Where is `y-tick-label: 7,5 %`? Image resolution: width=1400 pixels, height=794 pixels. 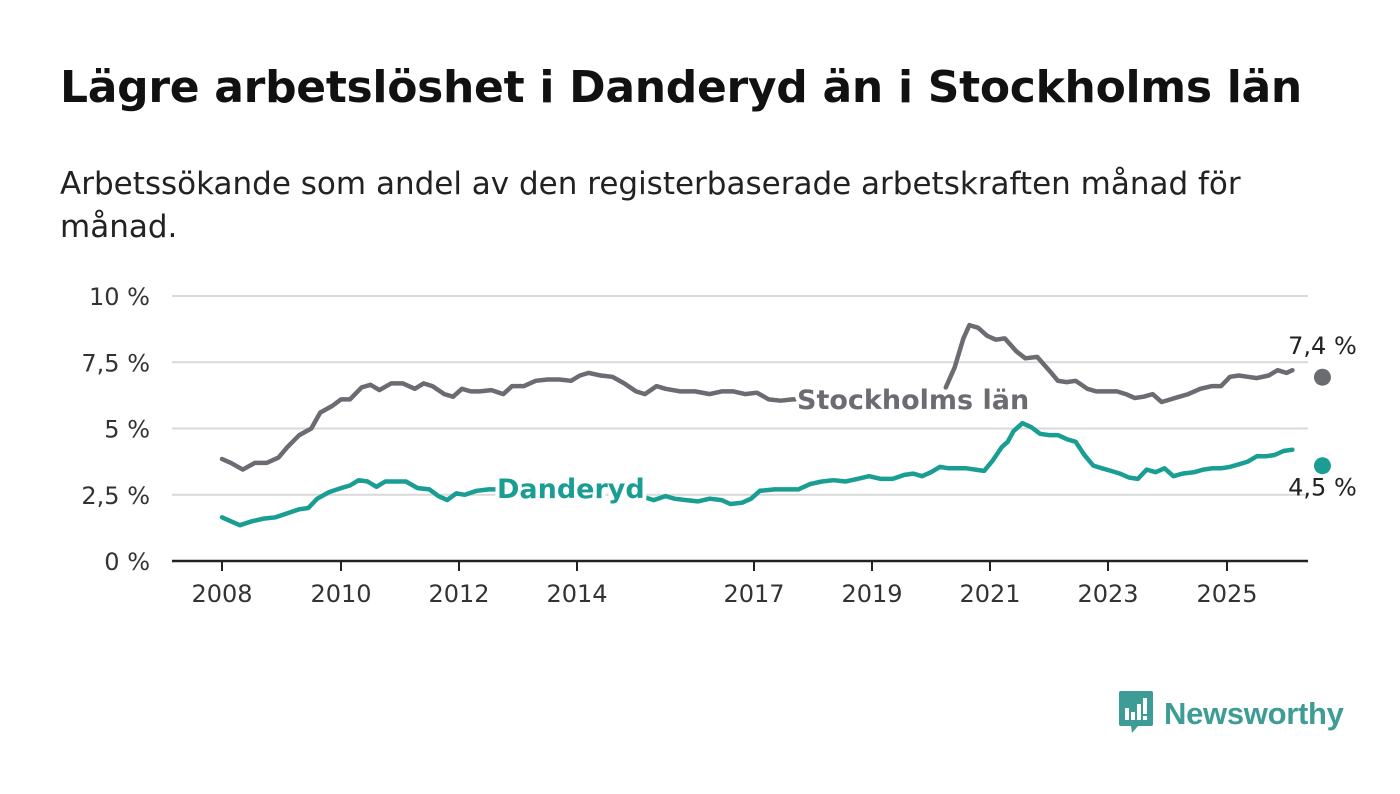
y-tick-label: 7,5 % is located at coordinates (115, 363).